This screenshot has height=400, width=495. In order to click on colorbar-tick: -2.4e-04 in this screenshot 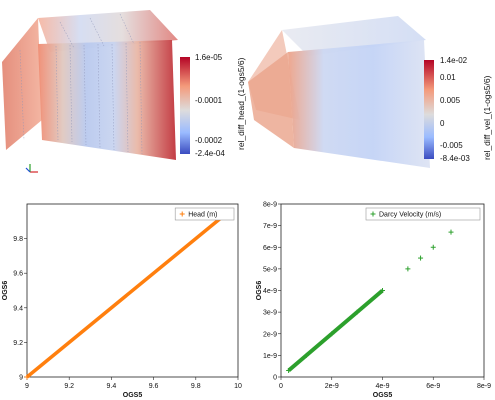, I will do `click(210, 153)`.